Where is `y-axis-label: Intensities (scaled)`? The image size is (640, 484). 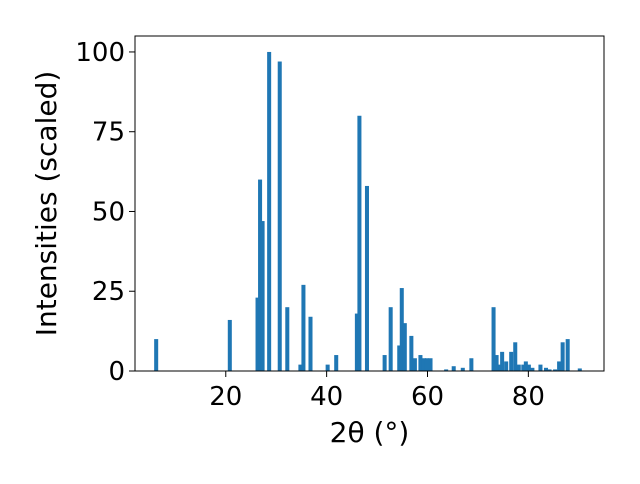
y-axis-label: Intensities (scaled) is located at coordinates (46, 204).